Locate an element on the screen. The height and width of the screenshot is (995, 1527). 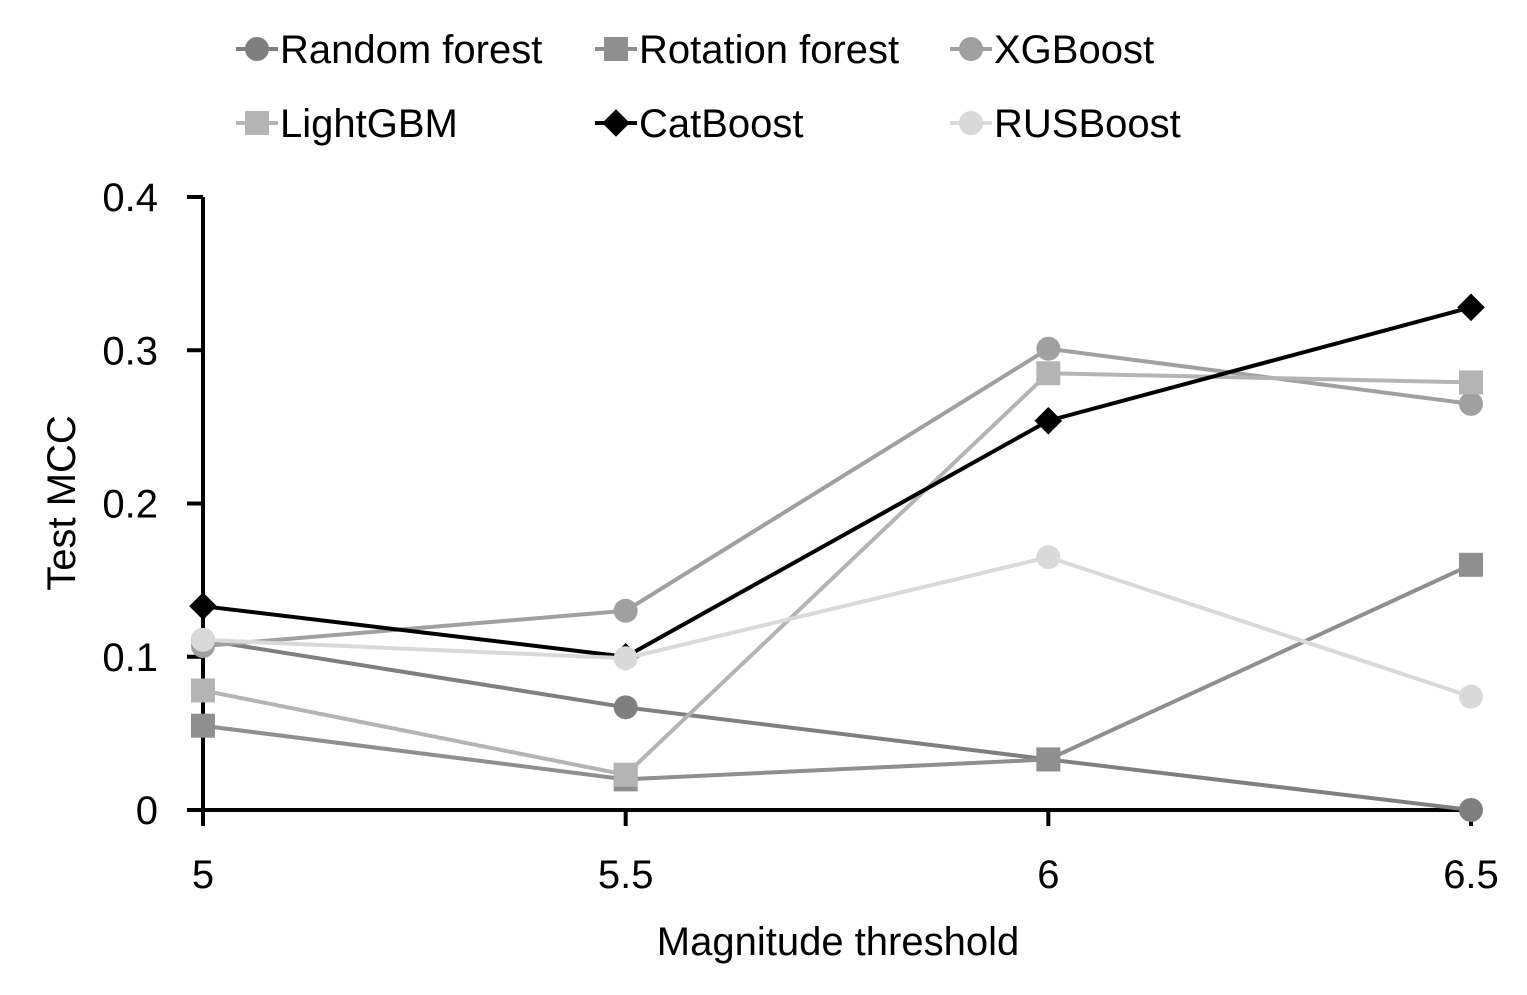
legend-label: Random forest is located at coordinates (411, 50).